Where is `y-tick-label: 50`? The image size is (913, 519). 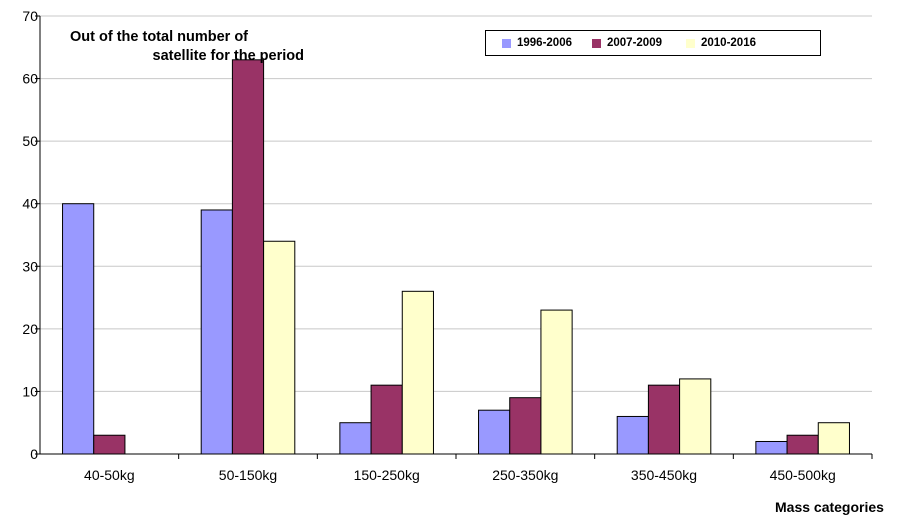
y-tick-label: 50 is located at coordinates (30, 141).